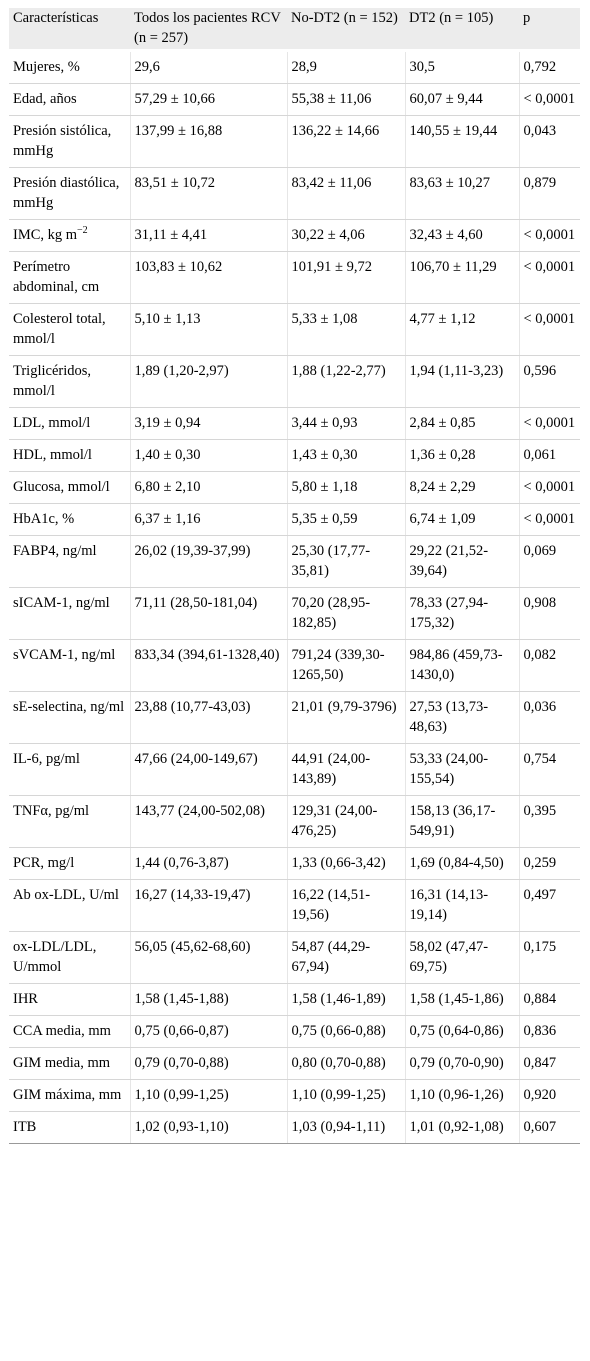 This screenshot has height=1361, width=590. Describe the element at coordinates (549, 613) in the screenshot. I see `table-cell: 0,908` at that location.